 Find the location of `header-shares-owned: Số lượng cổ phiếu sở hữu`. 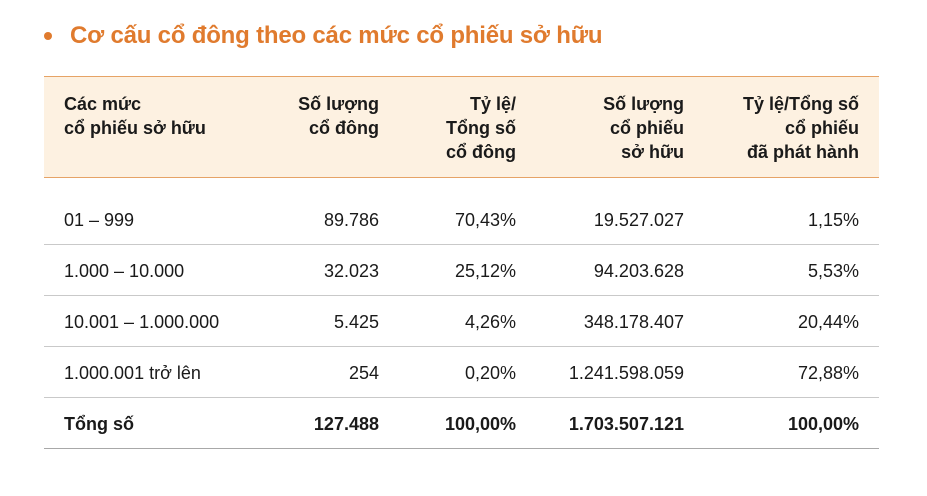

header-shares-owned: Số lượng cổ phiếu sở hữu is located at coordinates (643, 128).